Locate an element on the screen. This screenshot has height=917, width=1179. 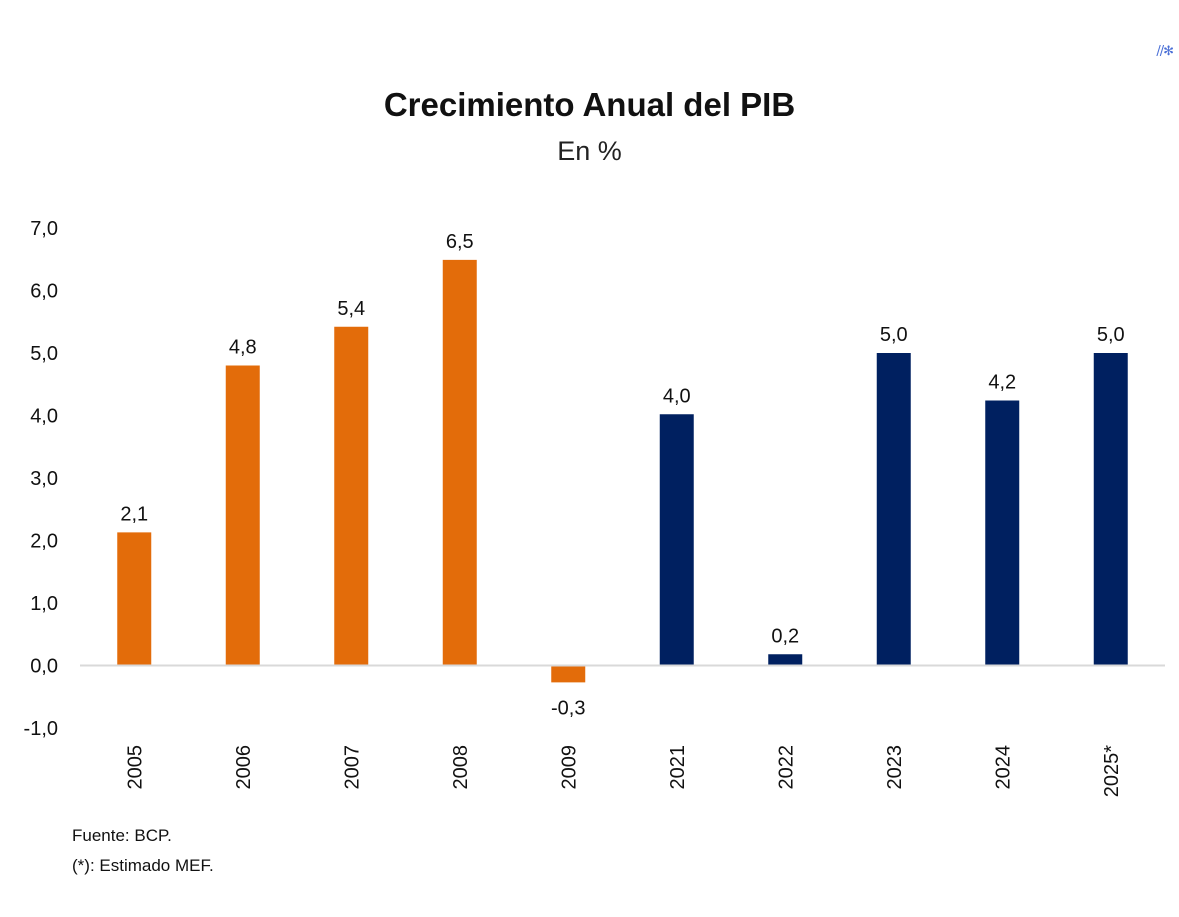
bar-2025-est is located at coordinates (1110, 509).